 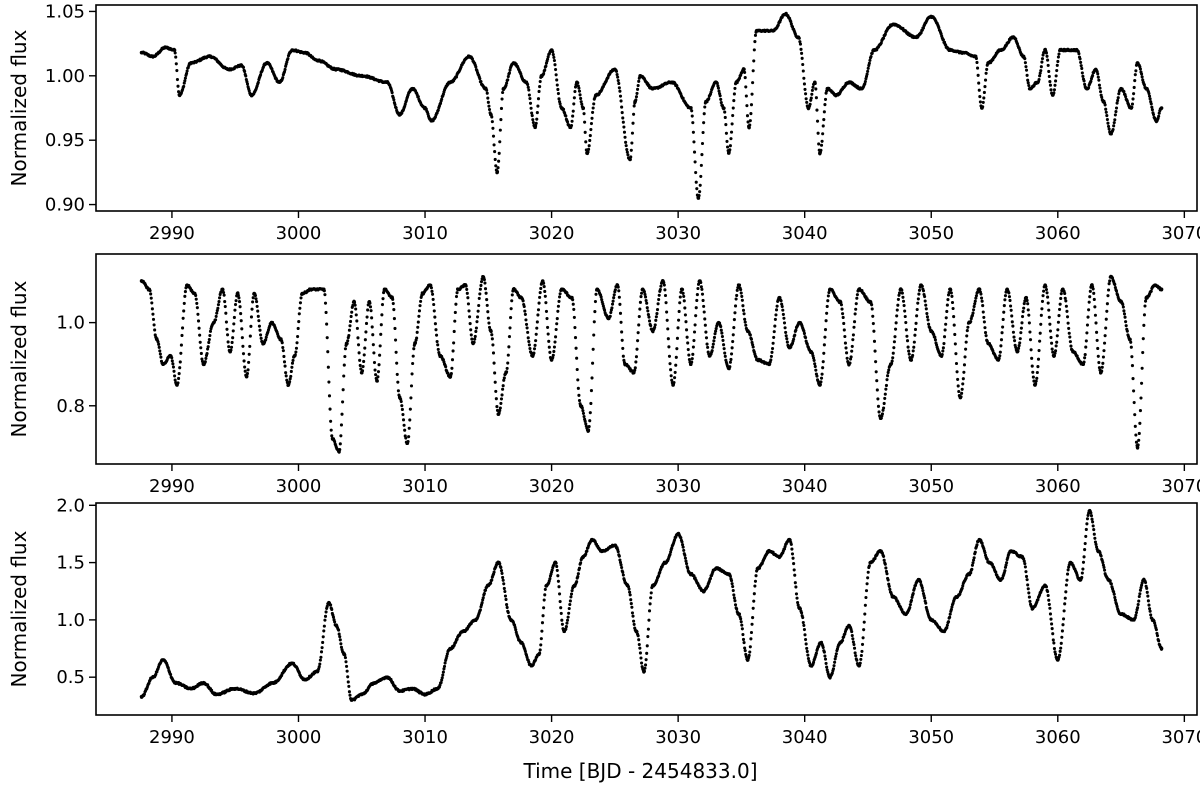 I want to click on y-tick-label: 1.00, so click(x=65, y=76).